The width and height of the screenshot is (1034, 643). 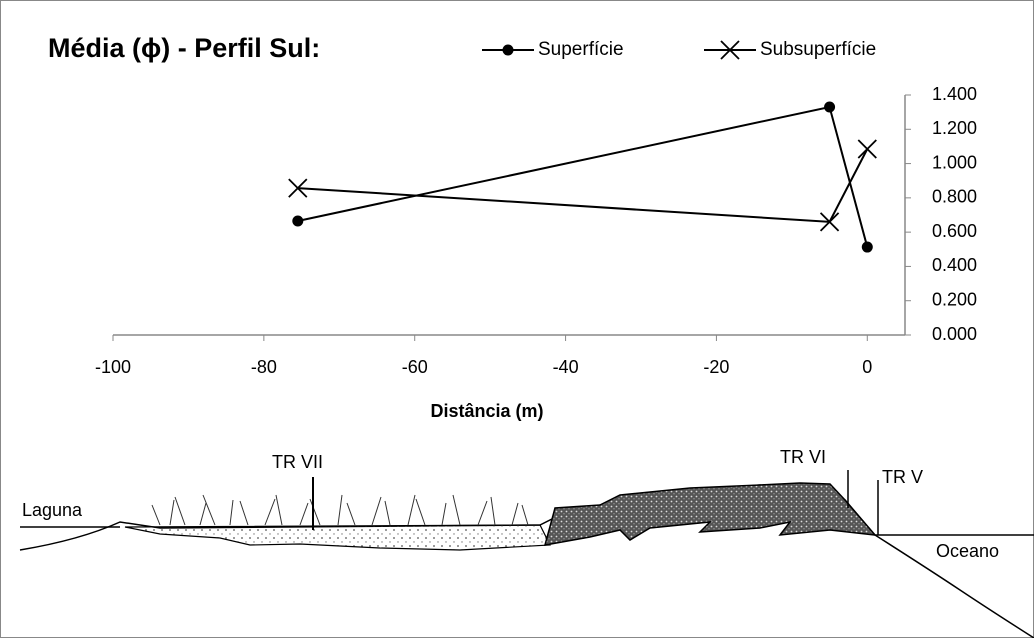 What do you see at coordinates (716, 367) in the screenshot?
I see `x-tick-label: -20` at bounding box center [716, 367].